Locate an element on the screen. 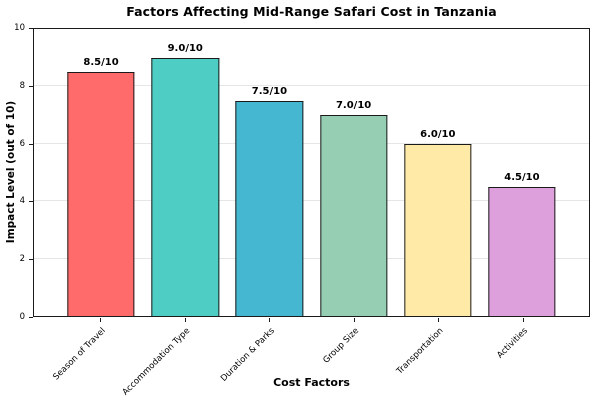 Image resolution: width=600 pixels, height=400 pixels. bar-value-label: 8.5/10 is located at coordinates (101, 63).